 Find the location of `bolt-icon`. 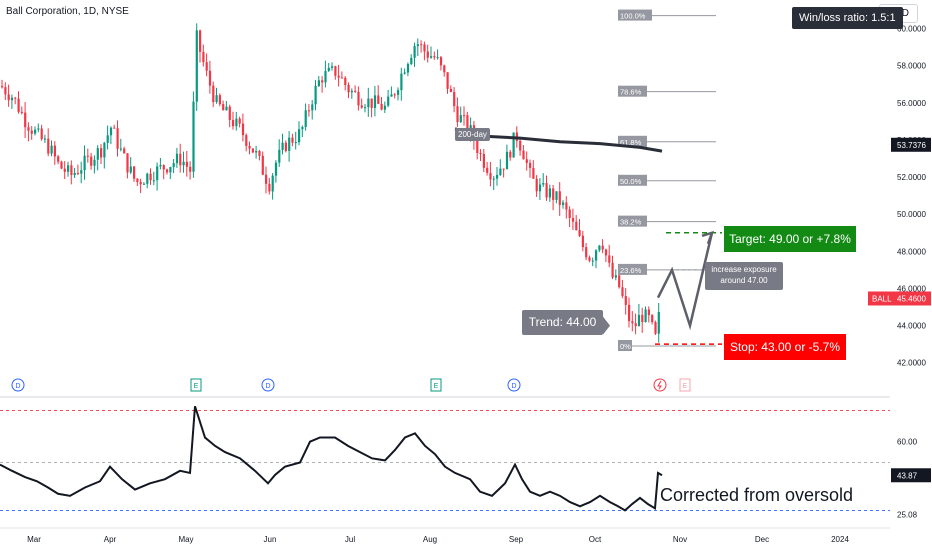

bolt-icon is located at coordinates (659, 385).